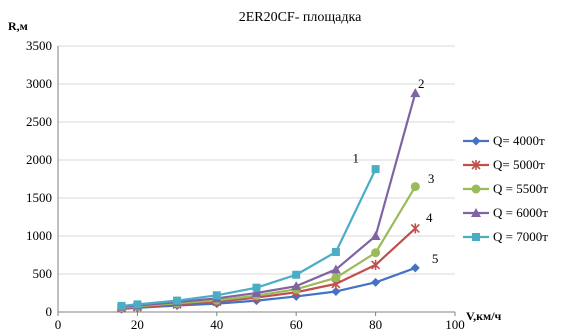 The height and width of the screenshot is (336, 581). What do you see at coordinates (519, 140) in the screenshot?
I see `legend-label-0: Q= 4000т` at bounding box center [519, 140].